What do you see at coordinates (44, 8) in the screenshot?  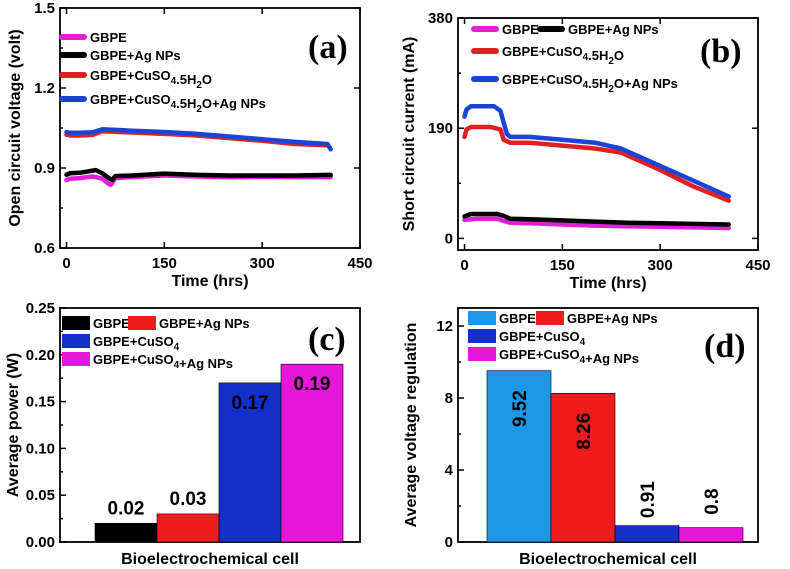 I see `y-tick-label: 1.5` at bounding box center [44, 8].